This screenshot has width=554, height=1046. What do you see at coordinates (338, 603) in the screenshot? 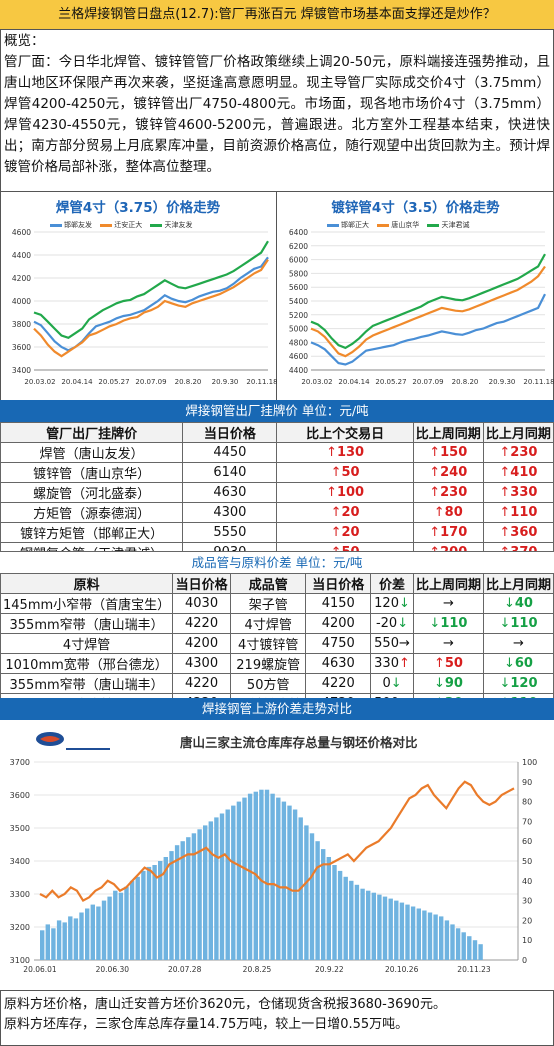
I see `cell-value: 4150` at bounding box center [338, 603].